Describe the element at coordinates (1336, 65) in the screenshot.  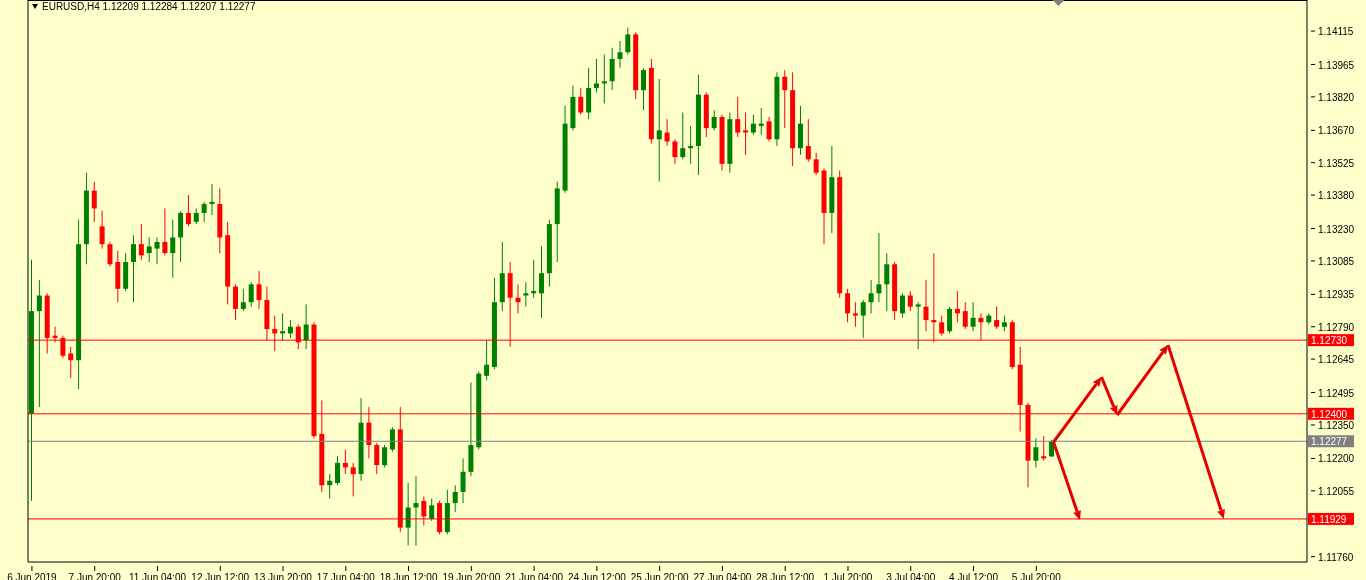
I see `y-tick-label: 1.13965` at that location.